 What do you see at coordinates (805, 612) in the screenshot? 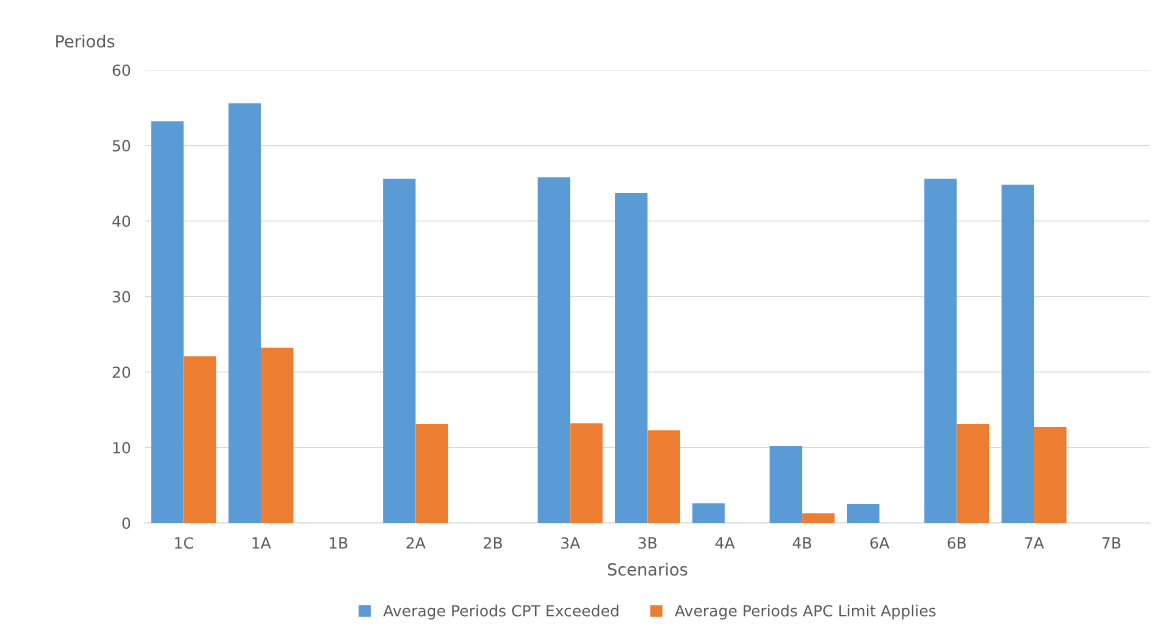
I see `legend-label: Average Periods APC Limit Applies` at bounding box center [805, 612].